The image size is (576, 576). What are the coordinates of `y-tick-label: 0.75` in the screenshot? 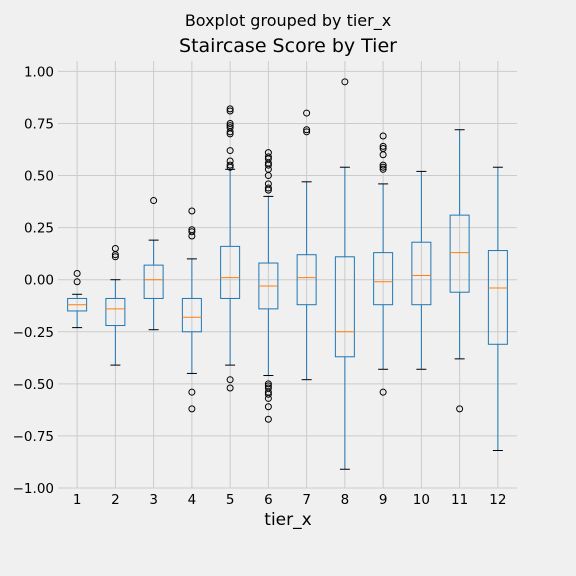 It's located at (39, 124).